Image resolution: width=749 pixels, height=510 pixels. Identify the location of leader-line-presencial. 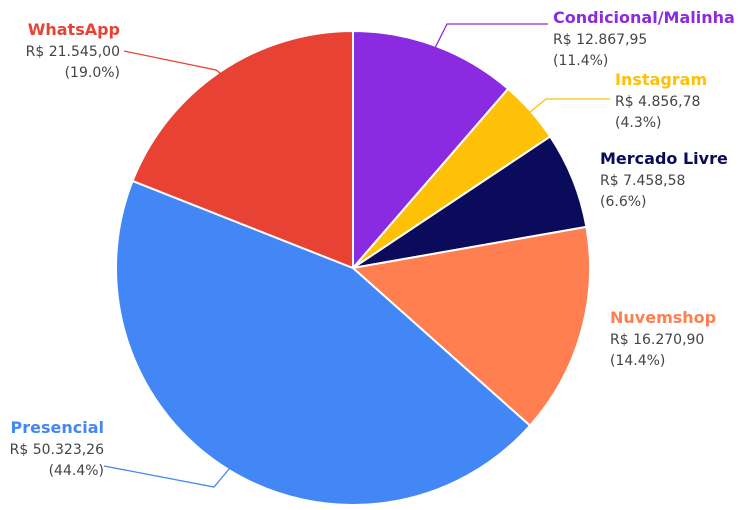
(167, 476).